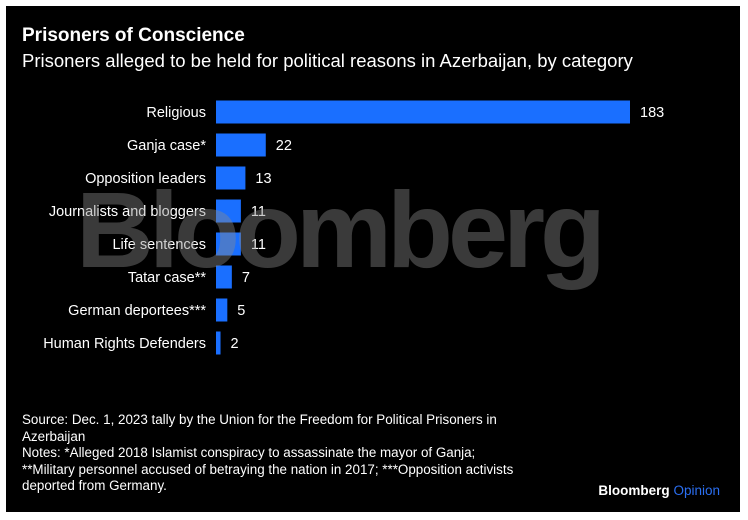 This screenshot has height=520, width=748. What do you see at coordinates (145, 179) in the screenshot?
I see `category-label: Opposition leaders` at bounding box center [145, 179].